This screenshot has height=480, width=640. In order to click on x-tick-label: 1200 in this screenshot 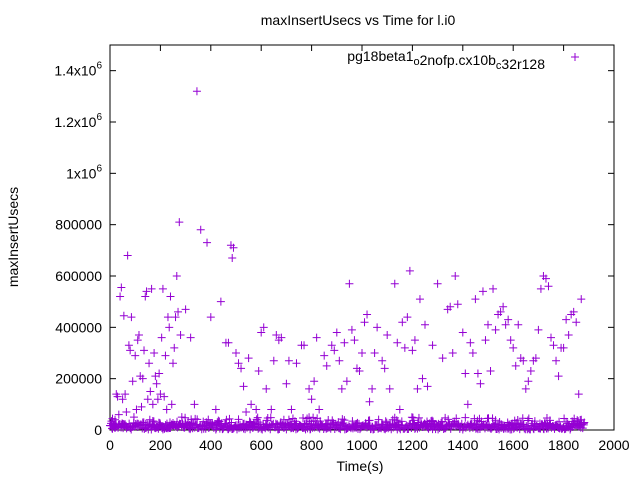, I will do `click(412, 445)`.